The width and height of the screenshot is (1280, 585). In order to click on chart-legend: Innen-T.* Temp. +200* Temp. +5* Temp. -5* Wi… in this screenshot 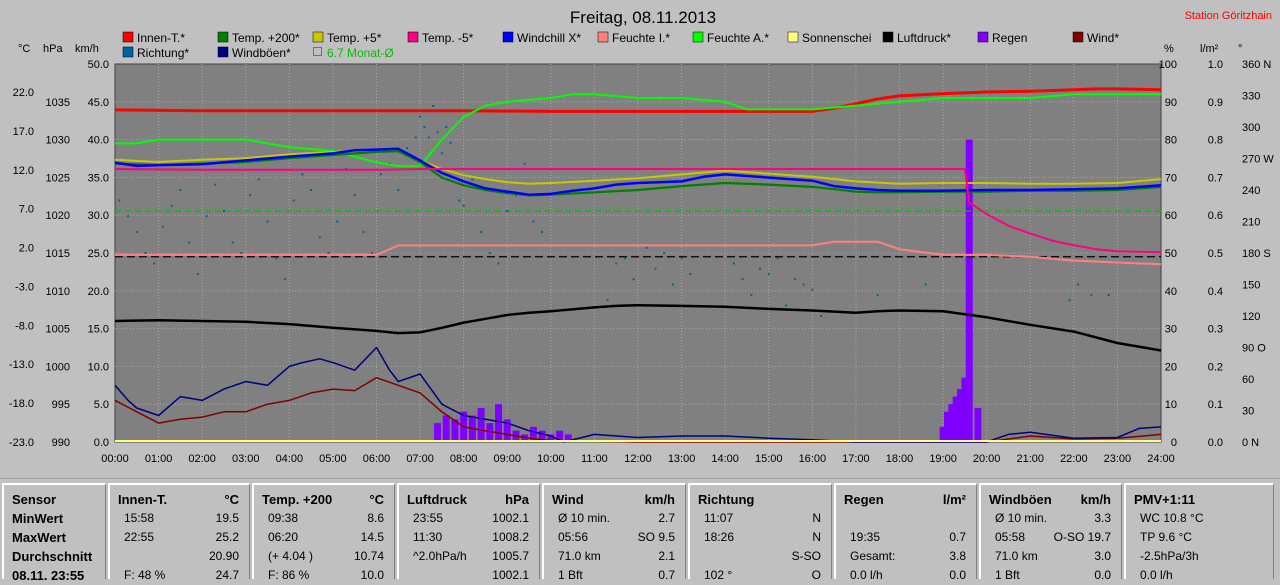, I will do `click(620, 45)`.